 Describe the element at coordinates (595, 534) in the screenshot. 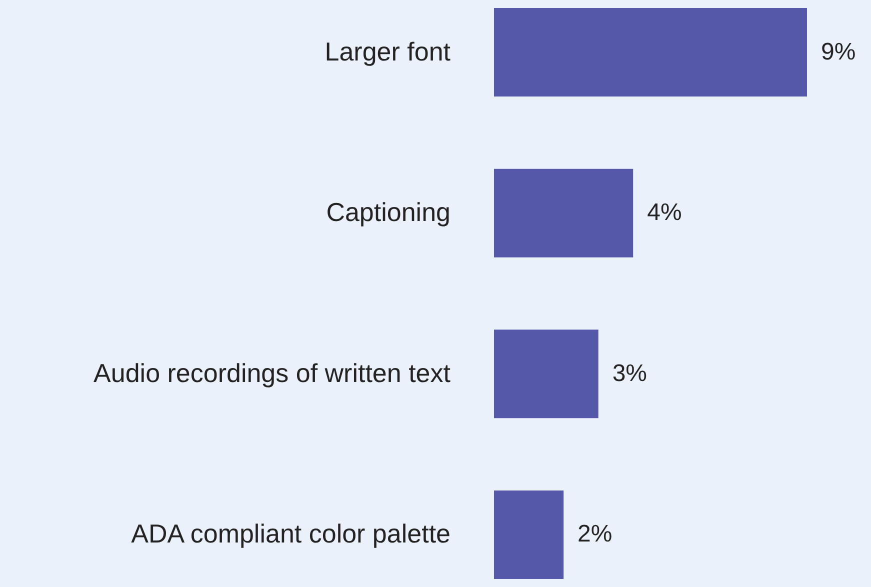

I see `data-label: 2%` at that location.